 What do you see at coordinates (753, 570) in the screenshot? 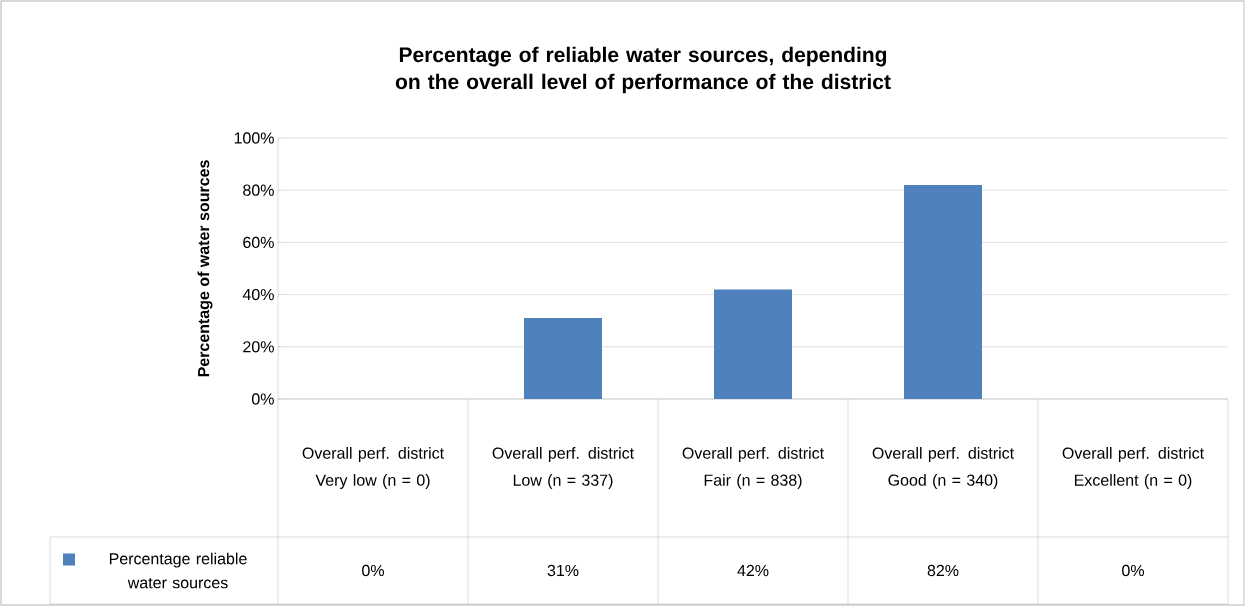
I see `data-label: 42%` at bounding box center [753, 570].